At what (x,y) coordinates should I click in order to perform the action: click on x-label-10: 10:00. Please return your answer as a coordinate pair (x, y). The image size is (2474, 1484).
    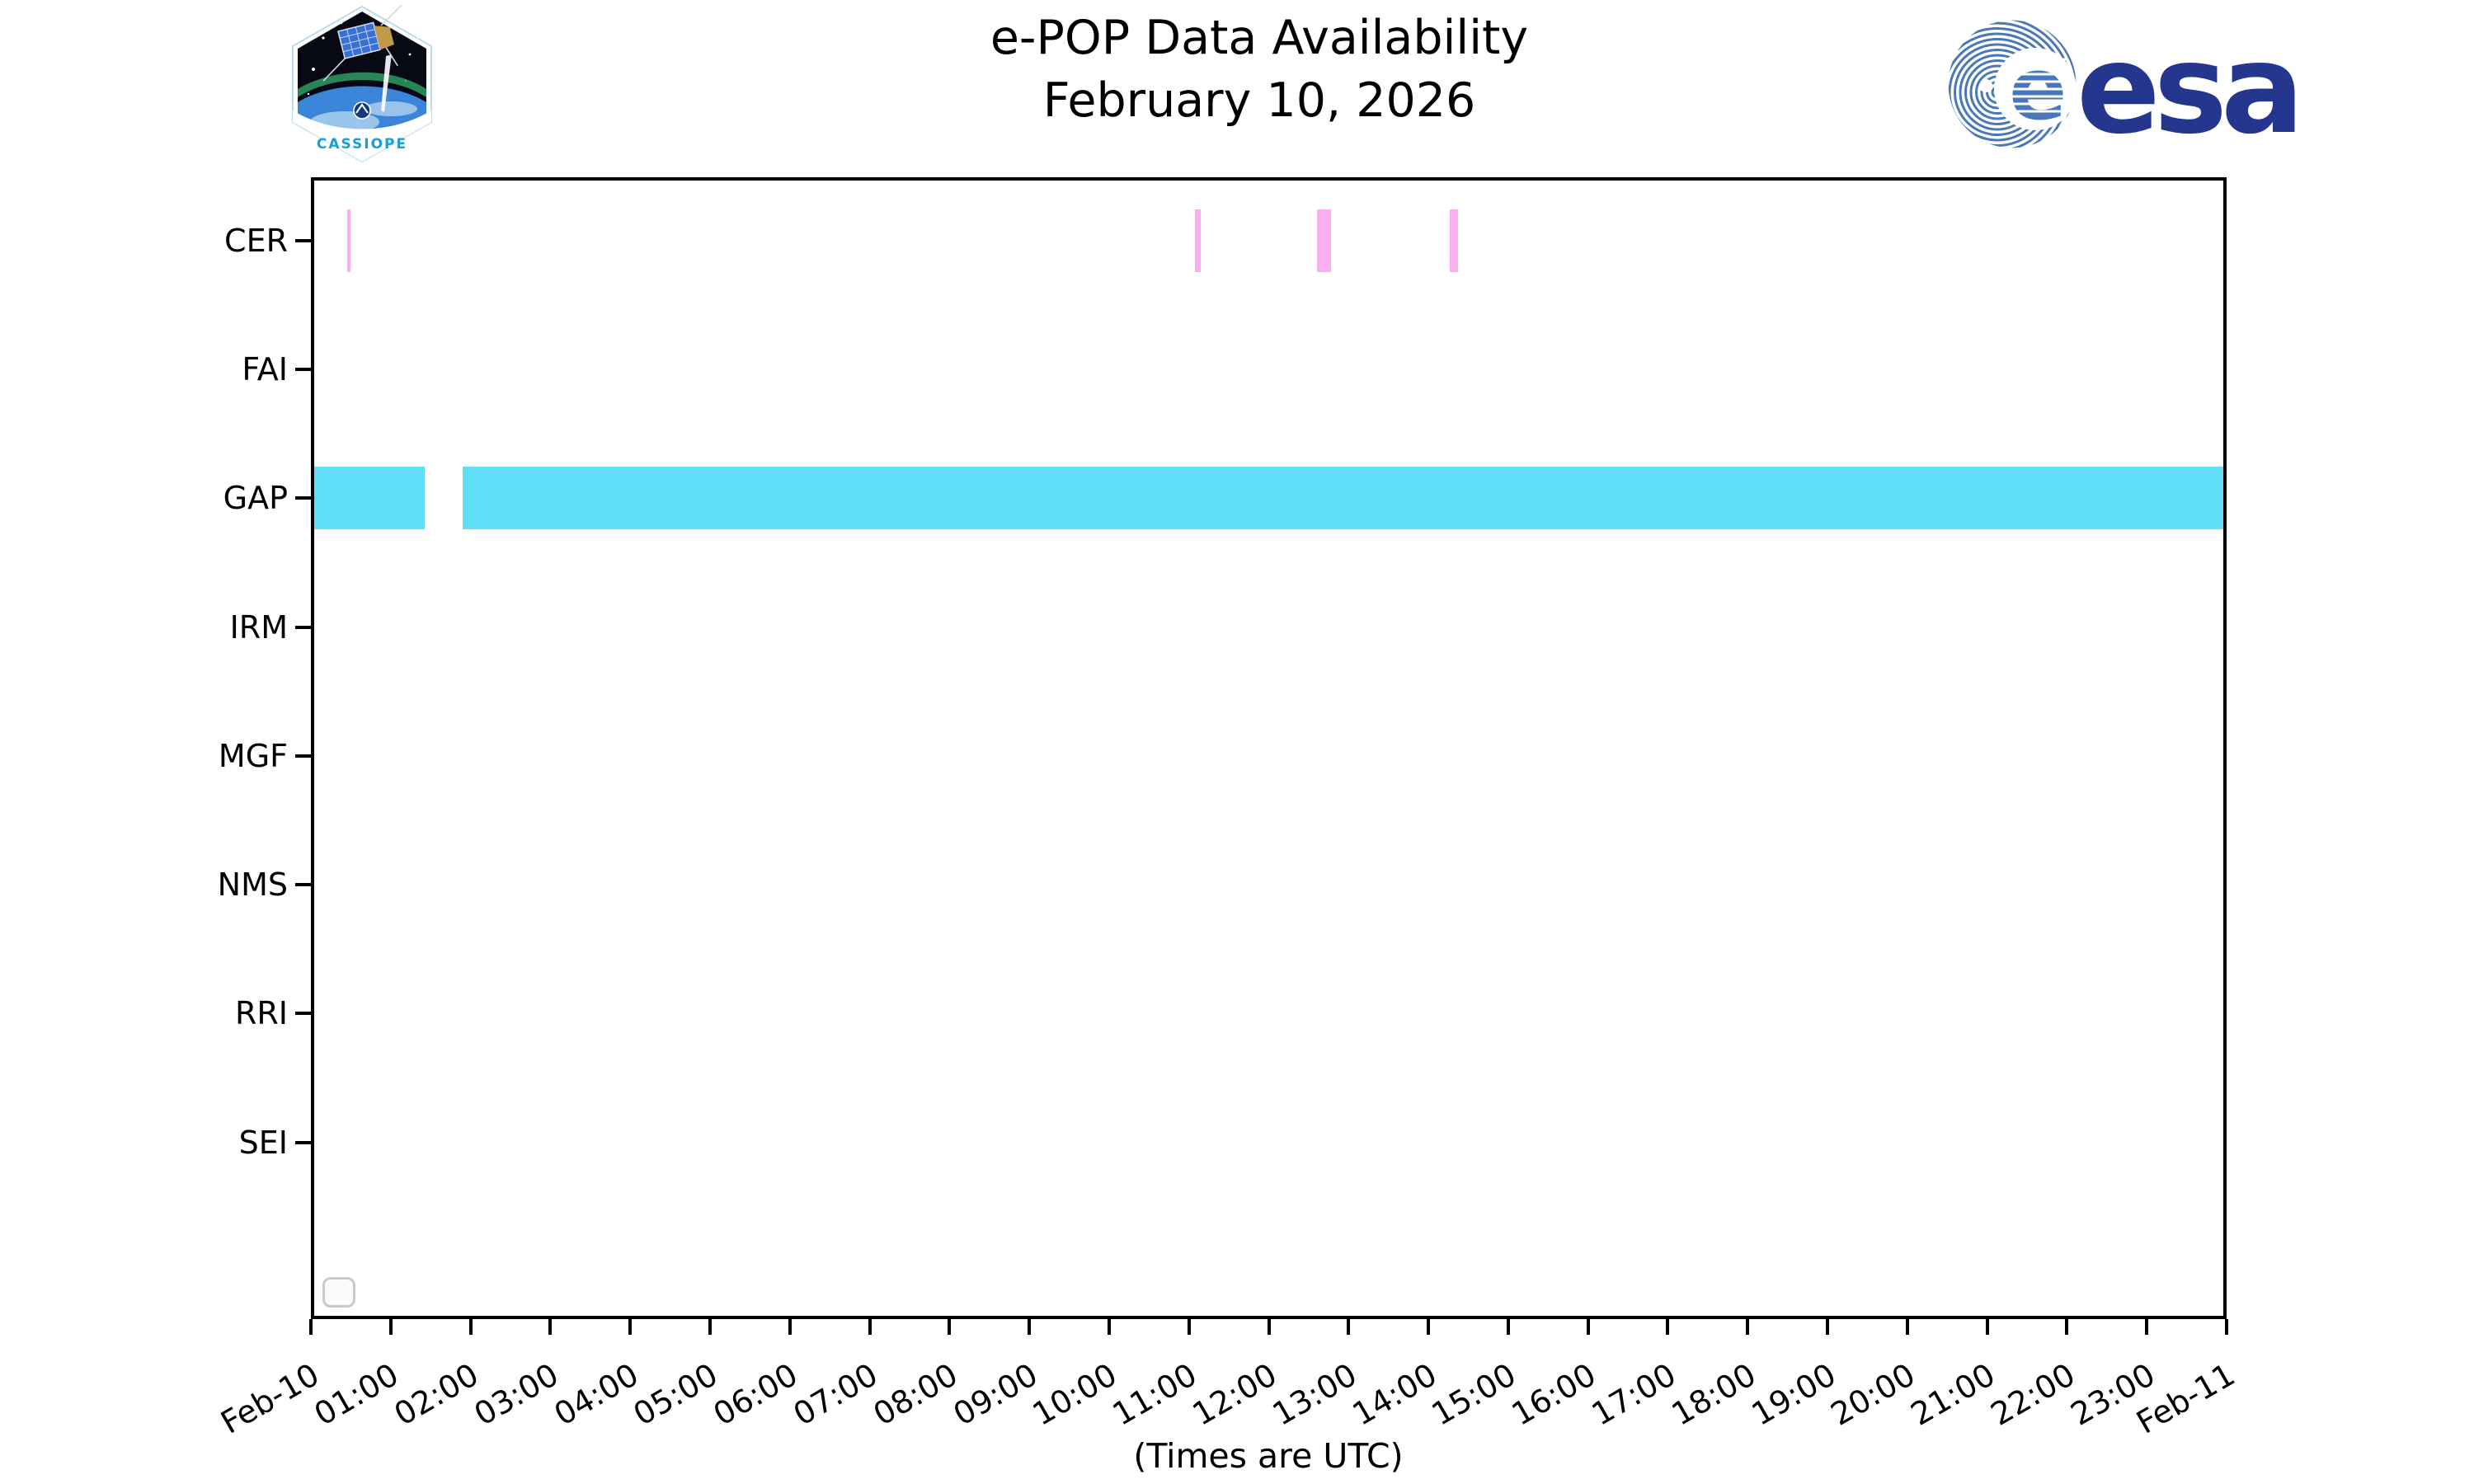
    Looking at the image, I should click on (1075, 1394).